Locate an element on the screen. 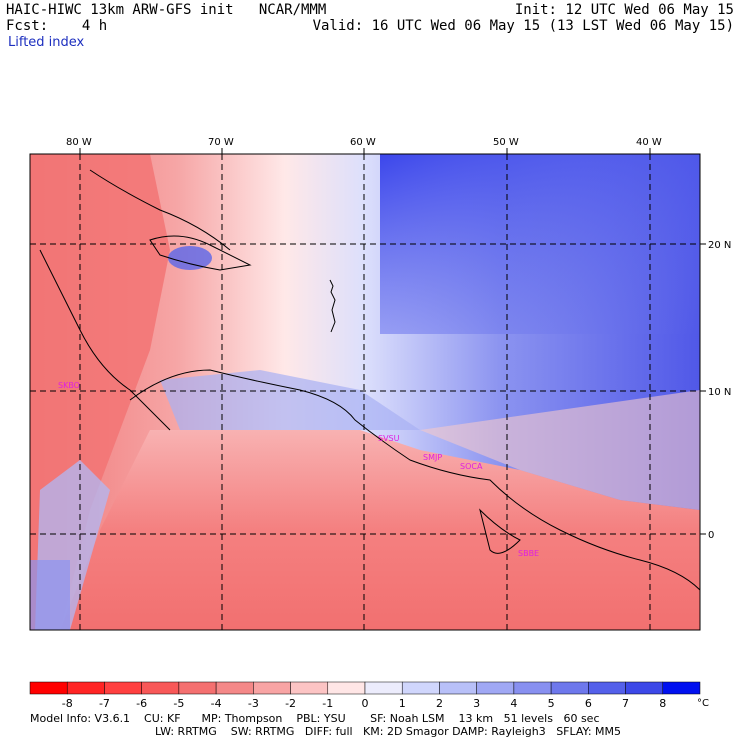  lat-label-0: 0 is located at coordinates (711, 535).